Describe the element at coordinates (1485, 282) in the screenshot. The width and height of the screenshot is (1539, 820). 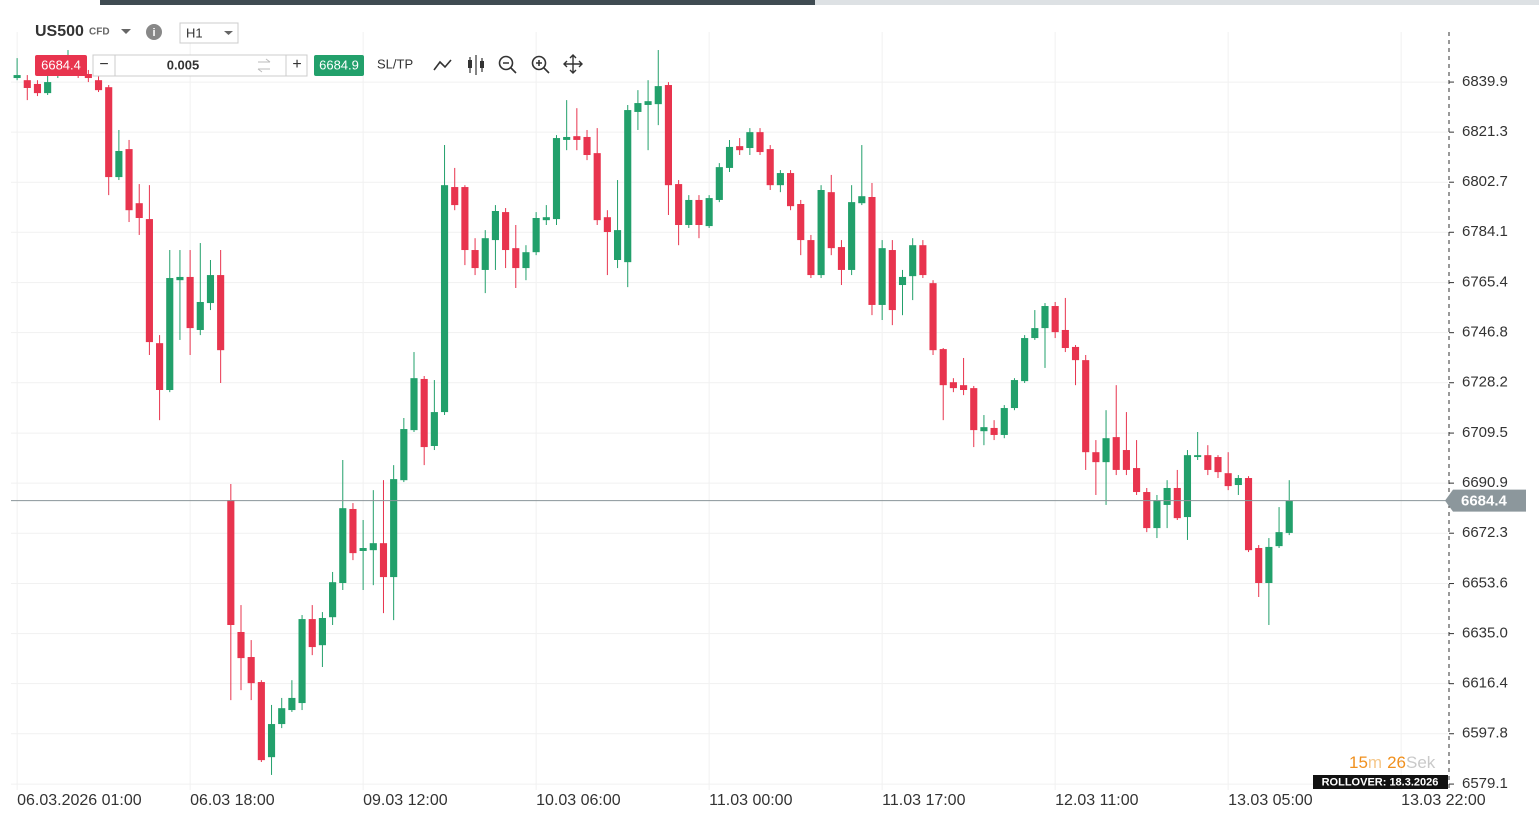
I see `y-tick-label: 6765.4` at that location.